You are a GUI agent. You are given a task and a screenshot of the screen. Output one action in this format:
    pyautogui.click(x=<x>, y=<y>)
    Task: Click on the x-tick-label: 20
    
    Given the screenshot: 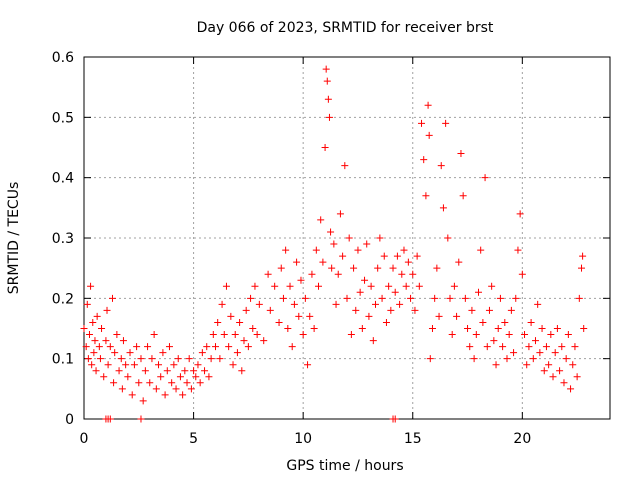 What is the action you would take?
    pyautogui.click(x=522, y=439)
    